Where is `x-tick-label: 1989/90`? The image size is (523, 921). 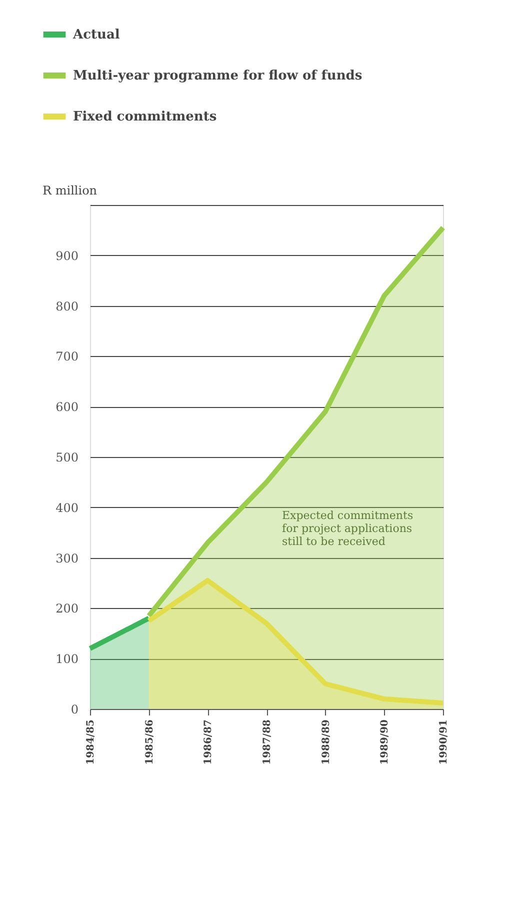
x-tick-label: 1989/90 is located at coordinates (385, 742).